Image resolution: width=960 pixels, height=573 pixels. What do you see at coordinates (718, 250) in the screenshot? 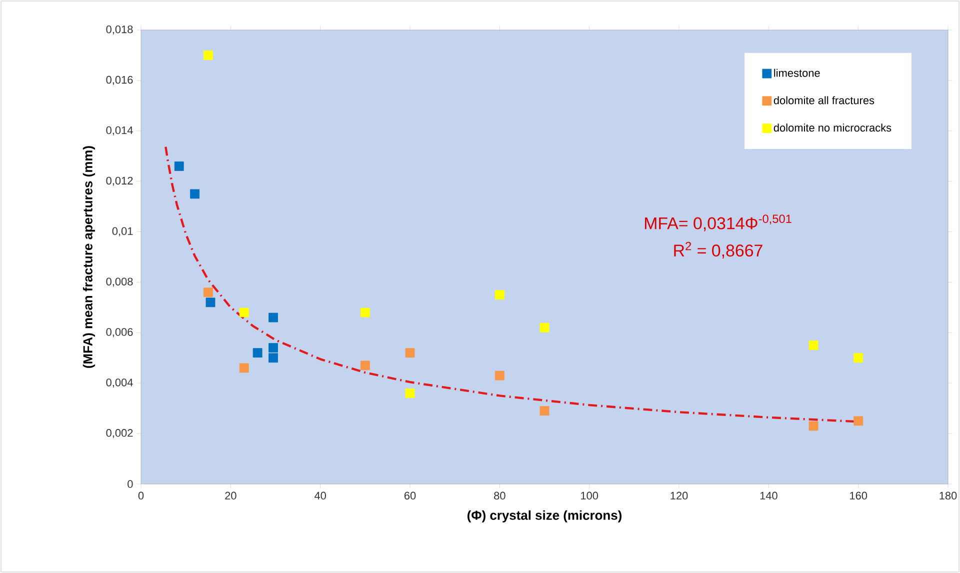
I see `annotation: R$^{2}$ = 0,8667` at bounding box center [718, 250].